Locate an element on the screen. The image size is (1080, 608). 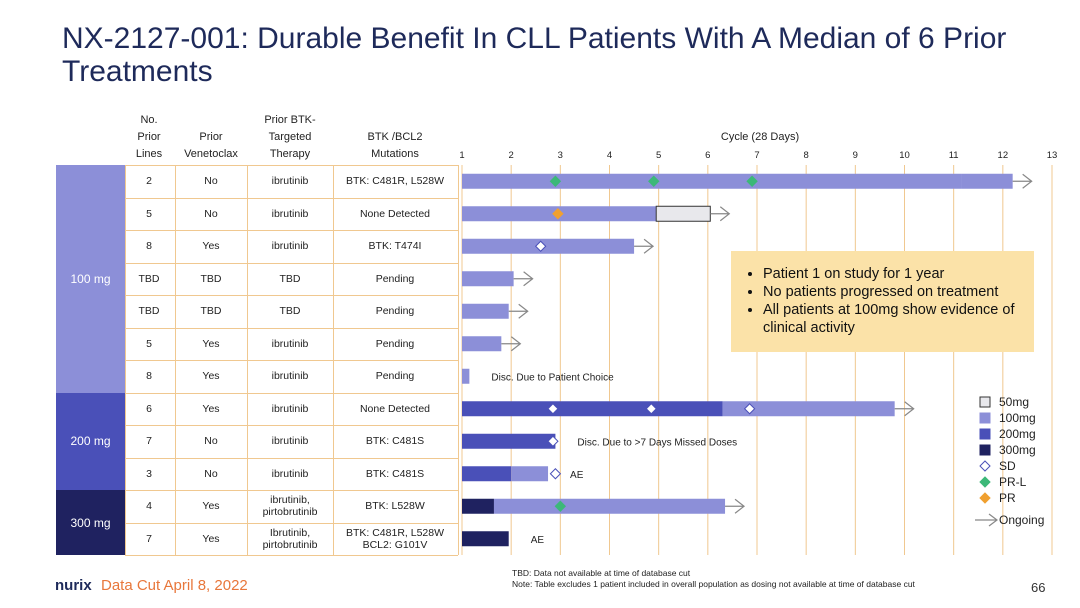
prior-lines-cell: 6 is located at coordinates (149, 408).